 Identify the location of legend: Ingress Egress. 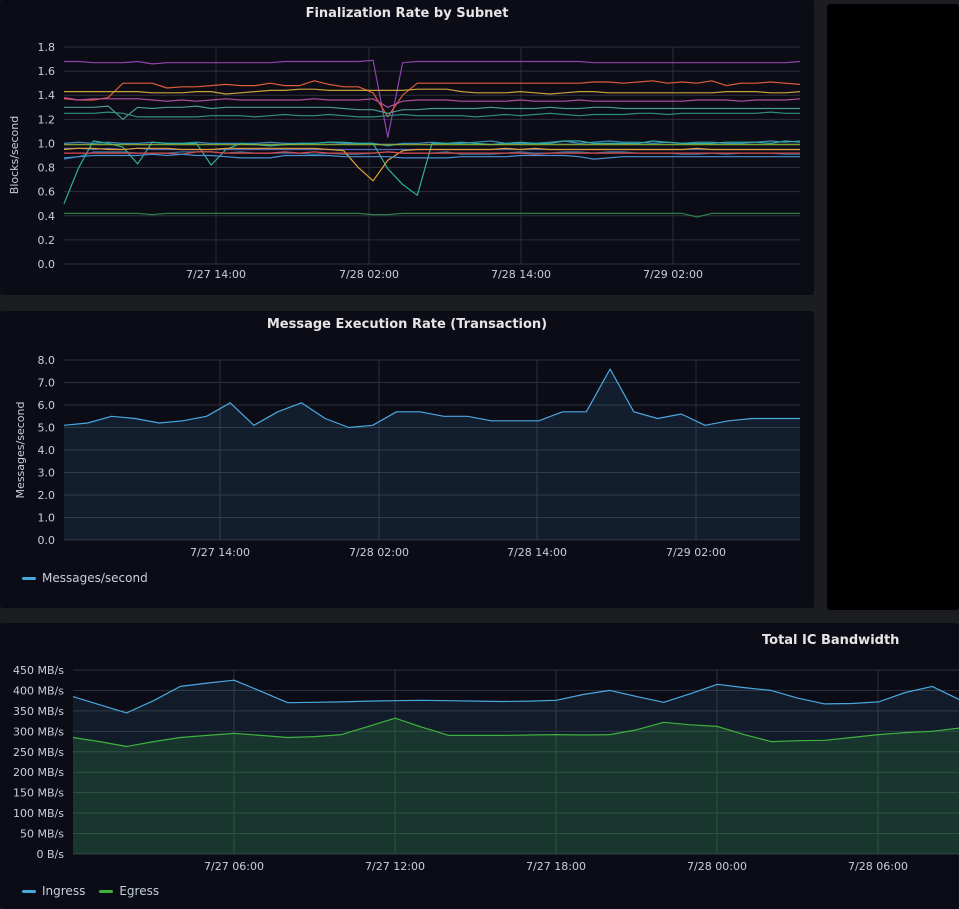
(90, 891).